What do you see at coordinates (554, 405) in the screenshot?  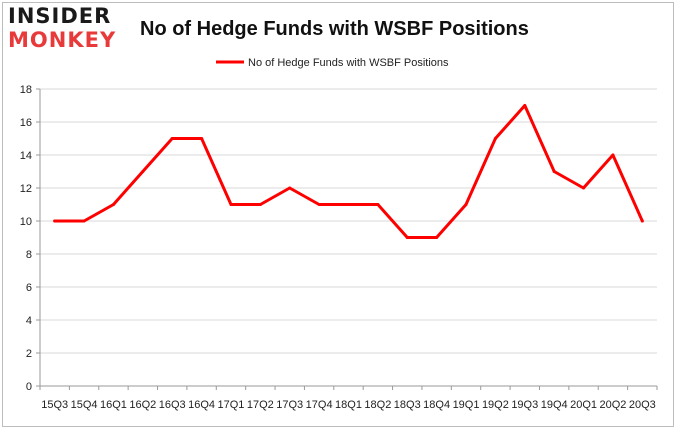 I see `x-tick-label: 19Q4` at bounding box center [554, 405].